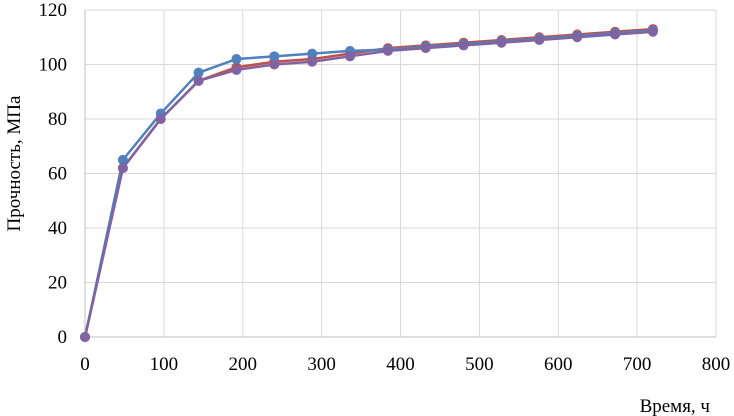 The height and width of the screenshot is (416, 734). Describe the element at coordinates (53, 10) in the screenshot. I see `y-tick-label: 120` at that location.